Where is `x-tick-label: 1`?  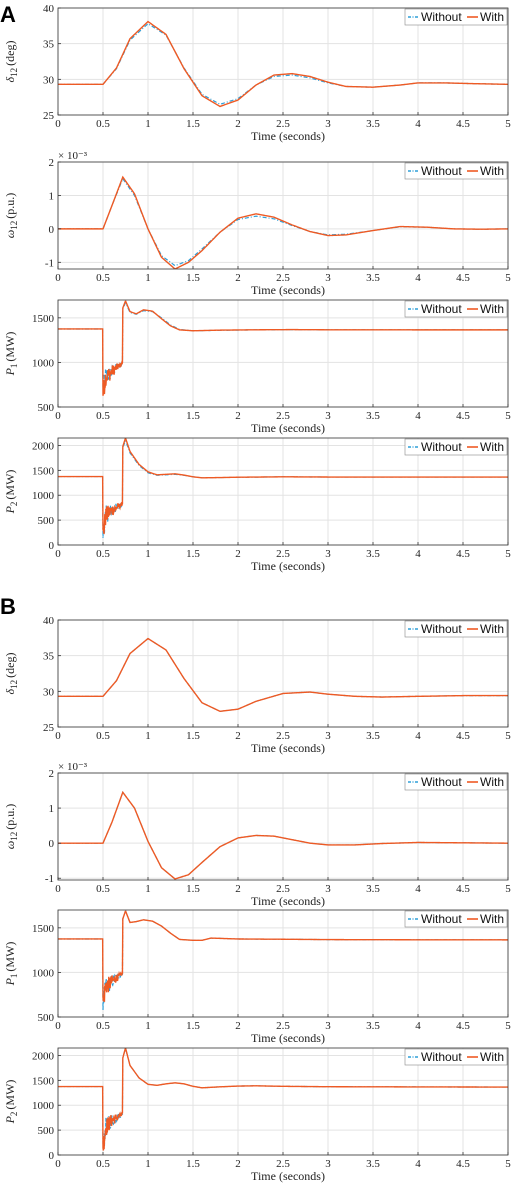
x-tick-label: 1 is located at coordinates (148, 736).